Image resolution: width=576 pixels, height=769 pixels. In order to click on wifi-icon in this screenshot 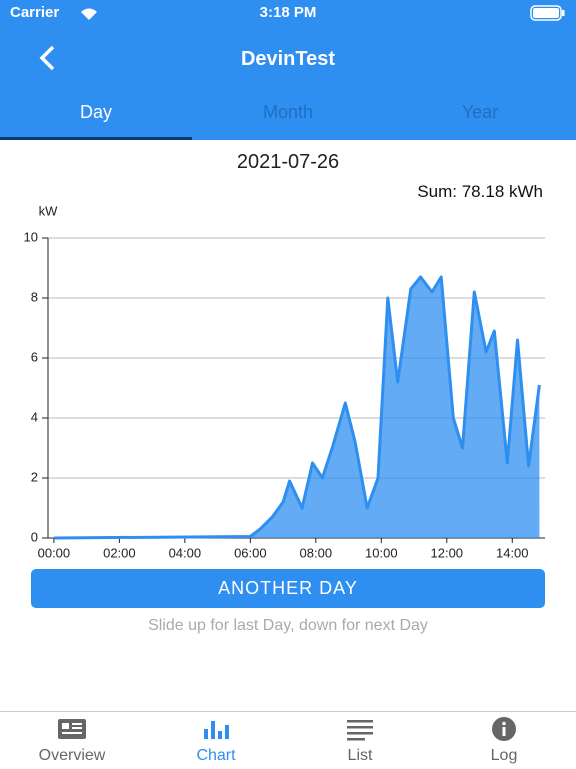, I will do `click(89, 14)`.